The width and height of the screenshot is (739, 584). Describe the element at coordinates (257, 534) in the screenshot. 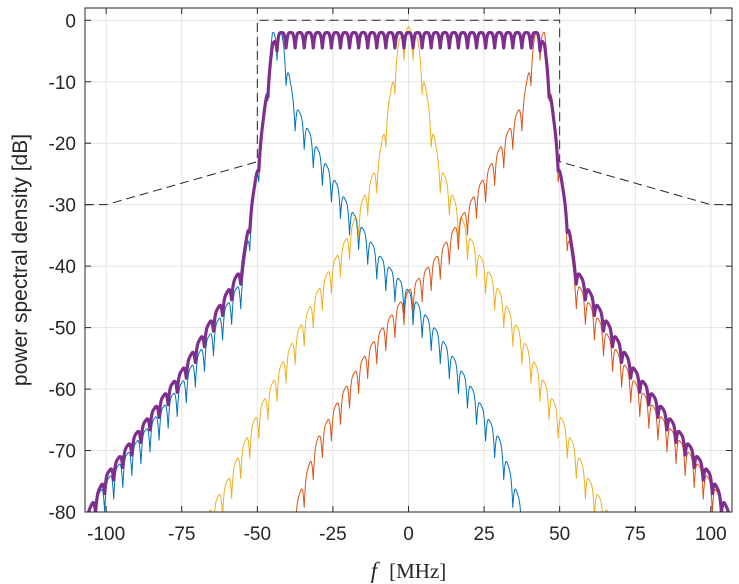

I see `x-tick-label: -50` at that location.